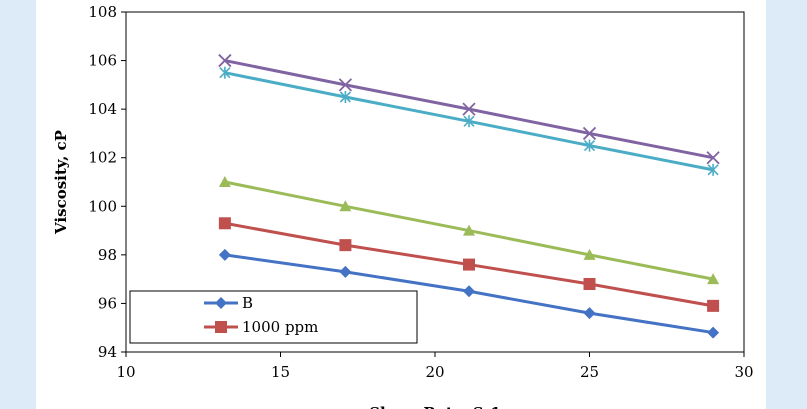  Describe the element at coordinates (589, 372) in the screenshot. I see `x-tick-label: 25` at that location.